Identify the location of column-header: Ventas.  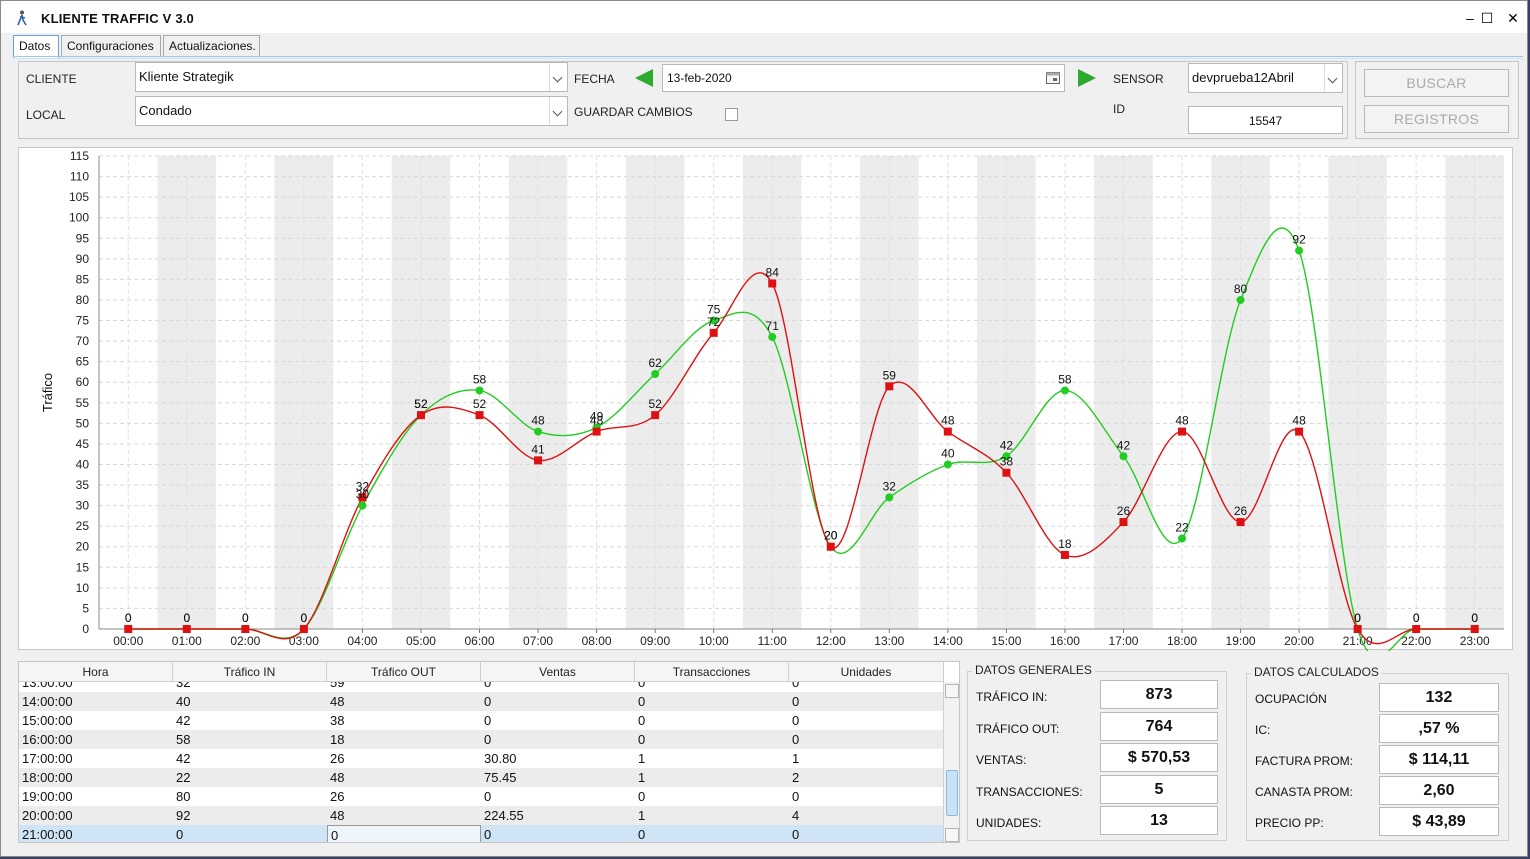
(558, 672).